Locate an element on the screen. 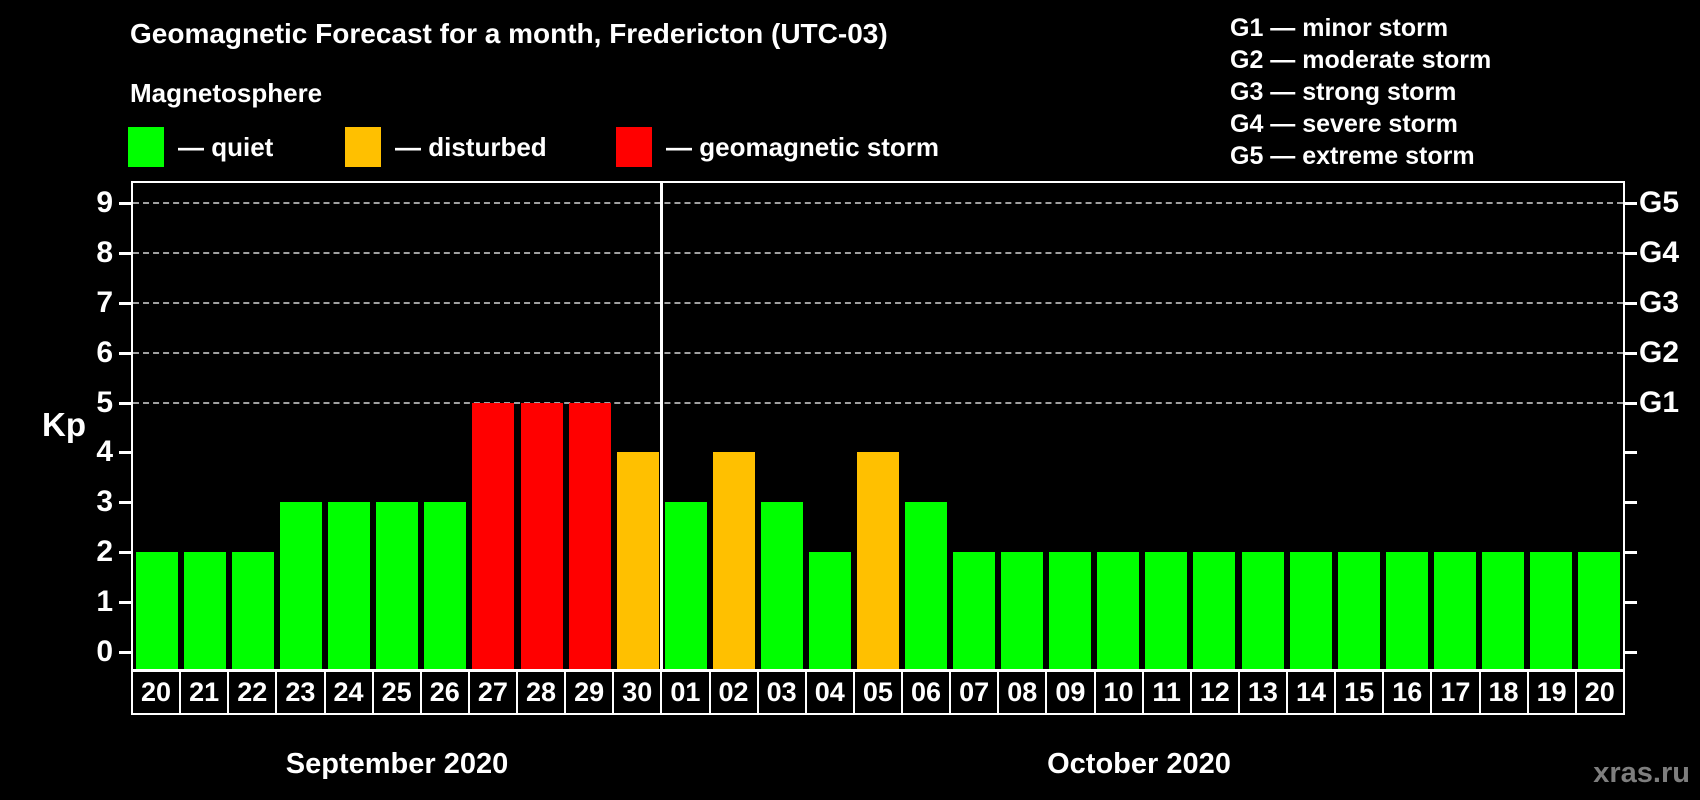 The width and height of the screenshot is (1700, 800). day-label: 10 is located at coordinates (1120, 692).